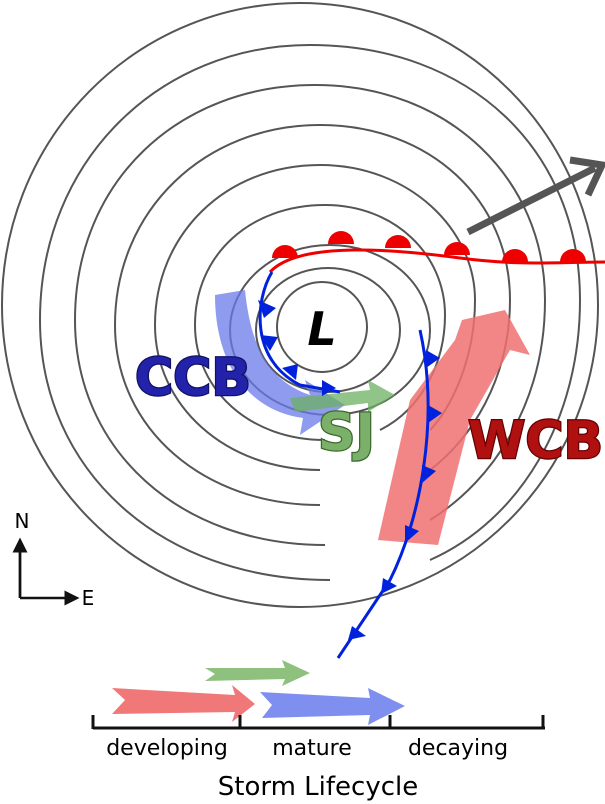  What do you see at coordinates (346, 433) in the screenshot?
I see `sj-label: SJ` at bounding box center [346, 433].